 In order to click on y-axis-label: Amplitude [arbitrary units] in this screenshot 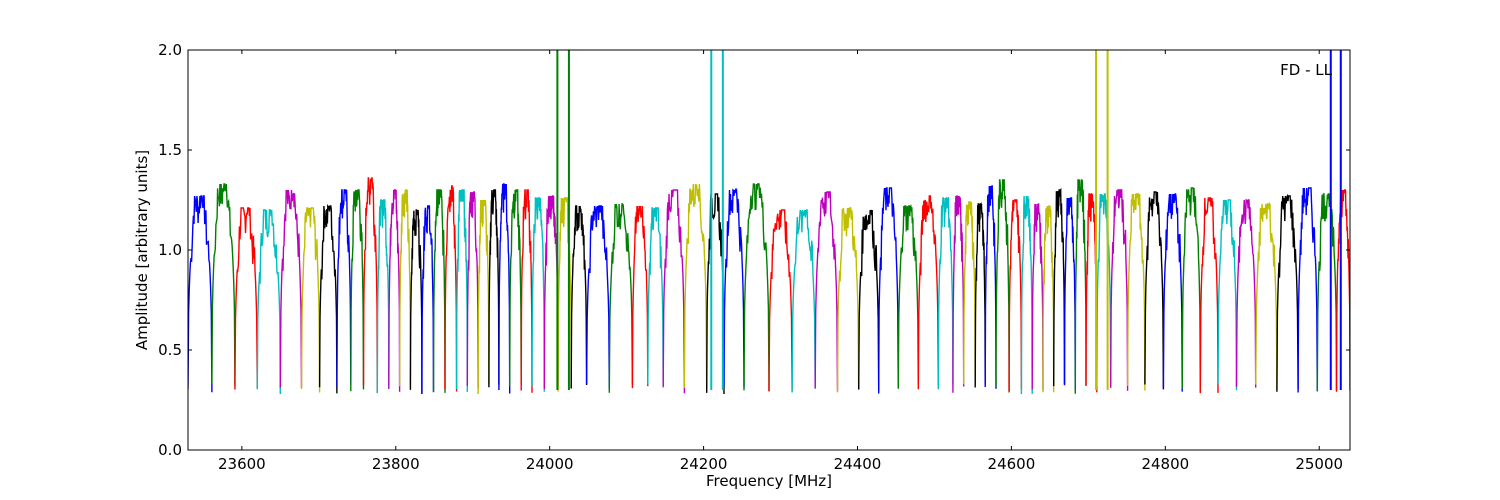, I will do `click(142, 250)`.